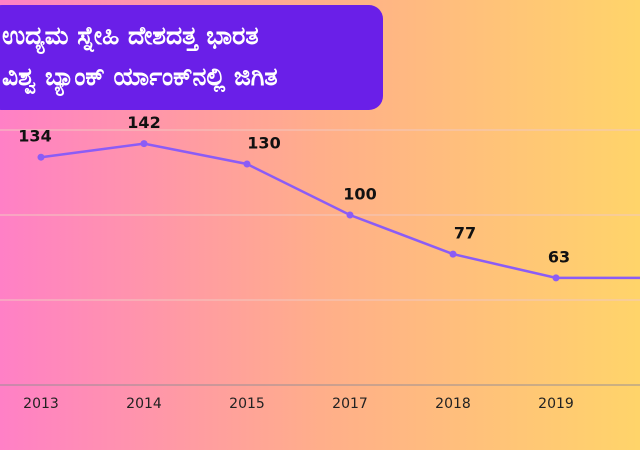  Describe the element at coordinates (465, 233) in the screenshot. I see `data-label: 77` at that location.